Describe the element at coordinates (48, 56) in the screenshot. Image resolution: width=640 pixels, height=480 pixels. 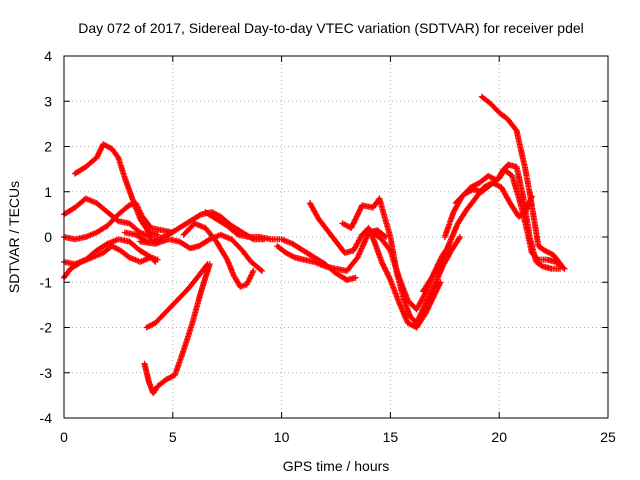
I see `y-tick-label: 4` at that location.